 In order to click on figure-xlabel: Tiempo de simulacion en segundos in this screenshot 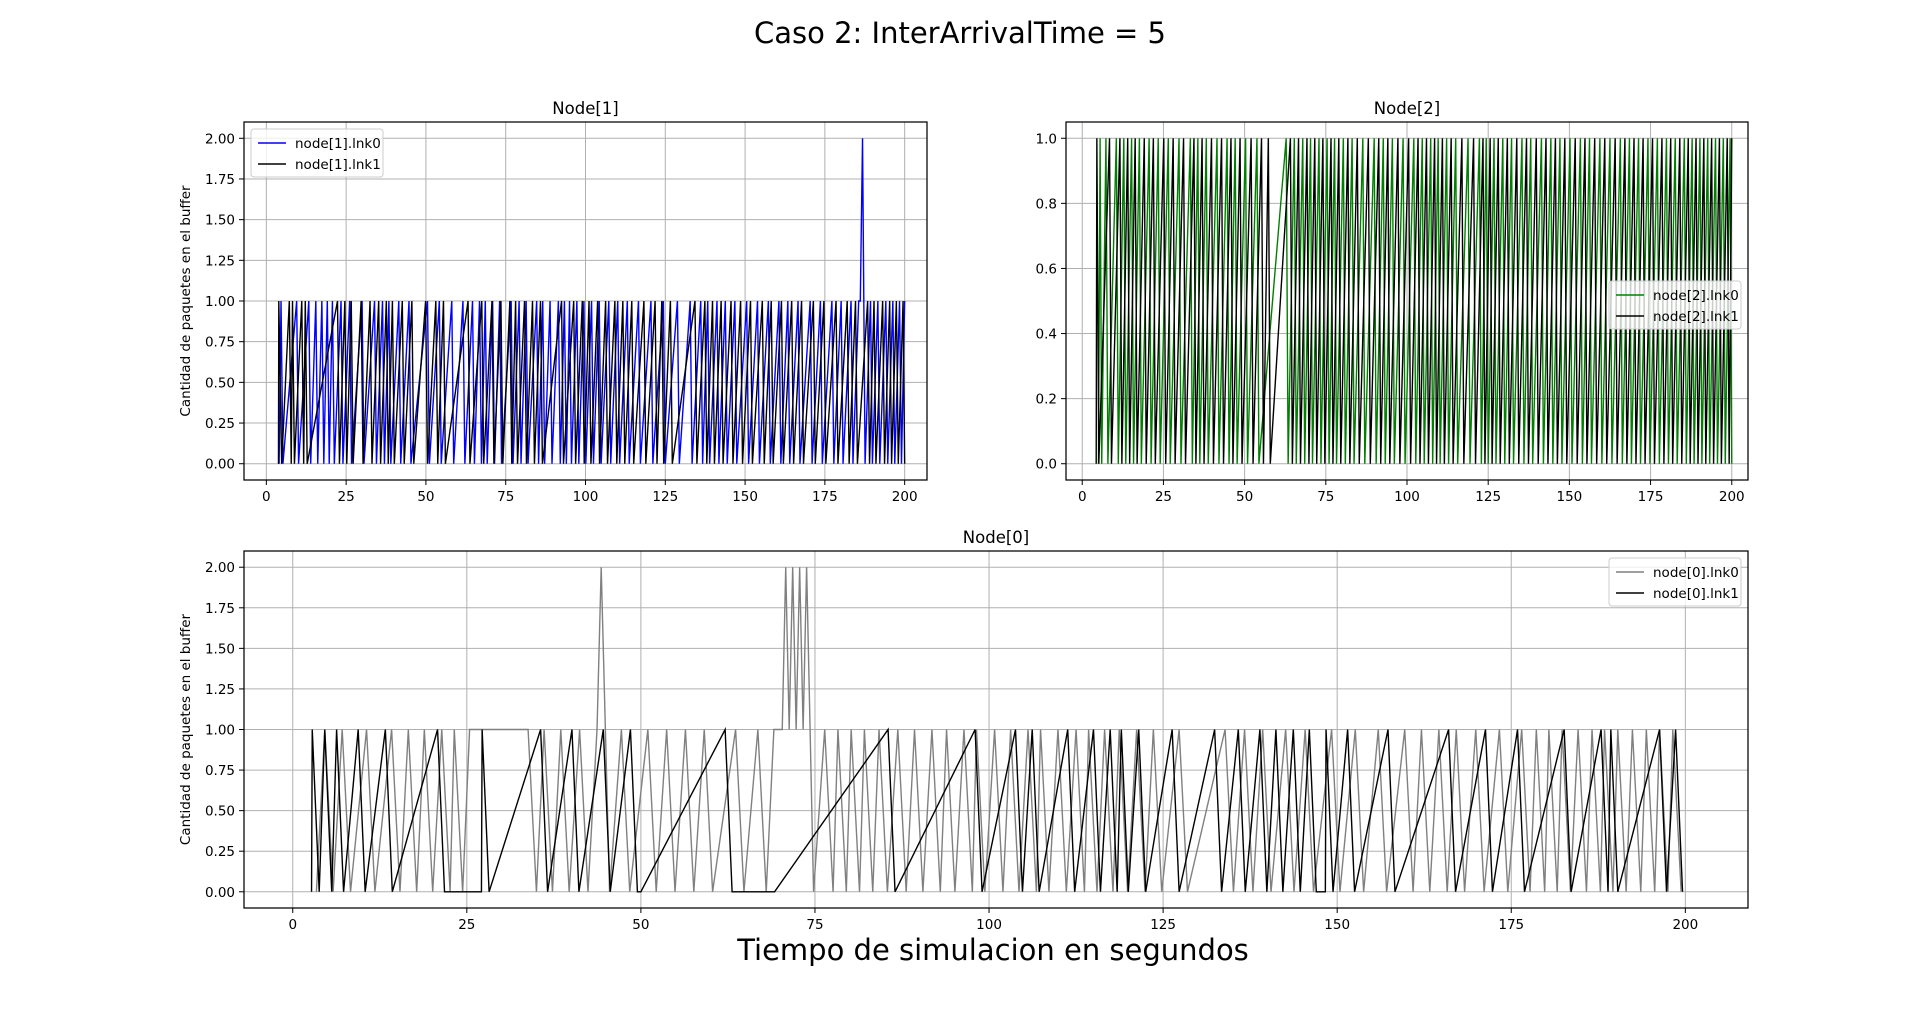, I will do `click(992, 950)`.